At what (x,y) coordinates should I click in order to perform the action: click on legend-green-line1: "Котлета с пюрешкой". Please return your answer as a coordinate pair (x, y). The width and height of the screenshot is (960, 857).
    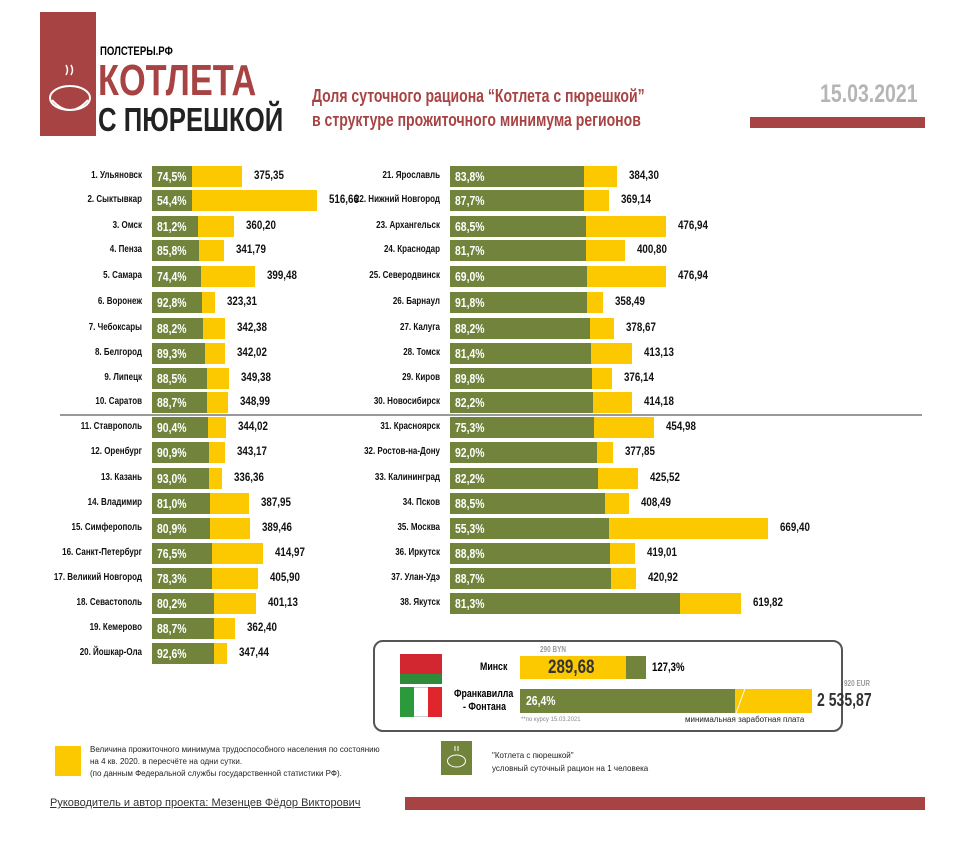
    Looking at the image, I should click on (533, 755).